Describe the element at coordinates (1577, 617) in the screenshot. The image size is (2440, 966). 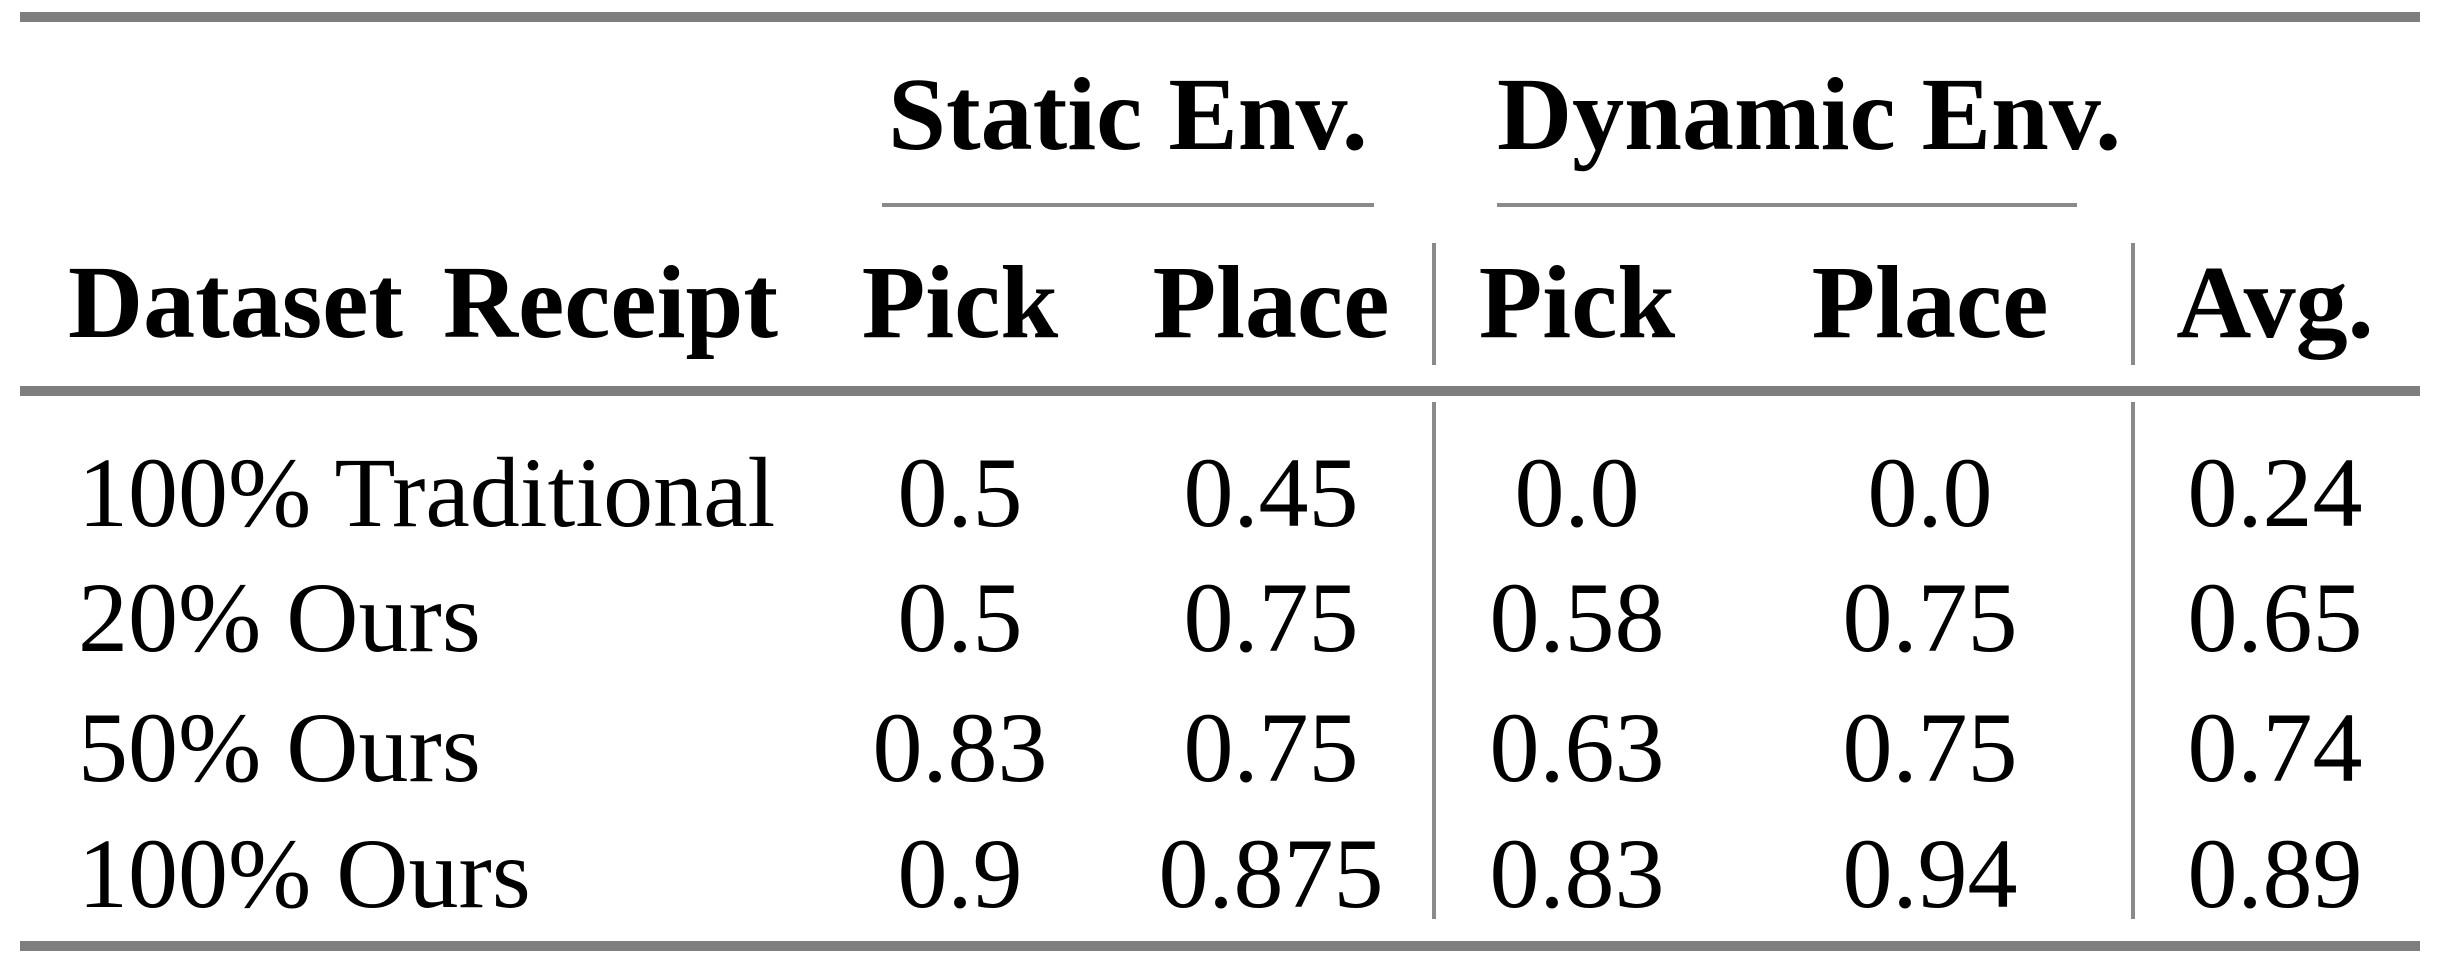
I see `cell-dynamic-pick: 0.58` at that location.